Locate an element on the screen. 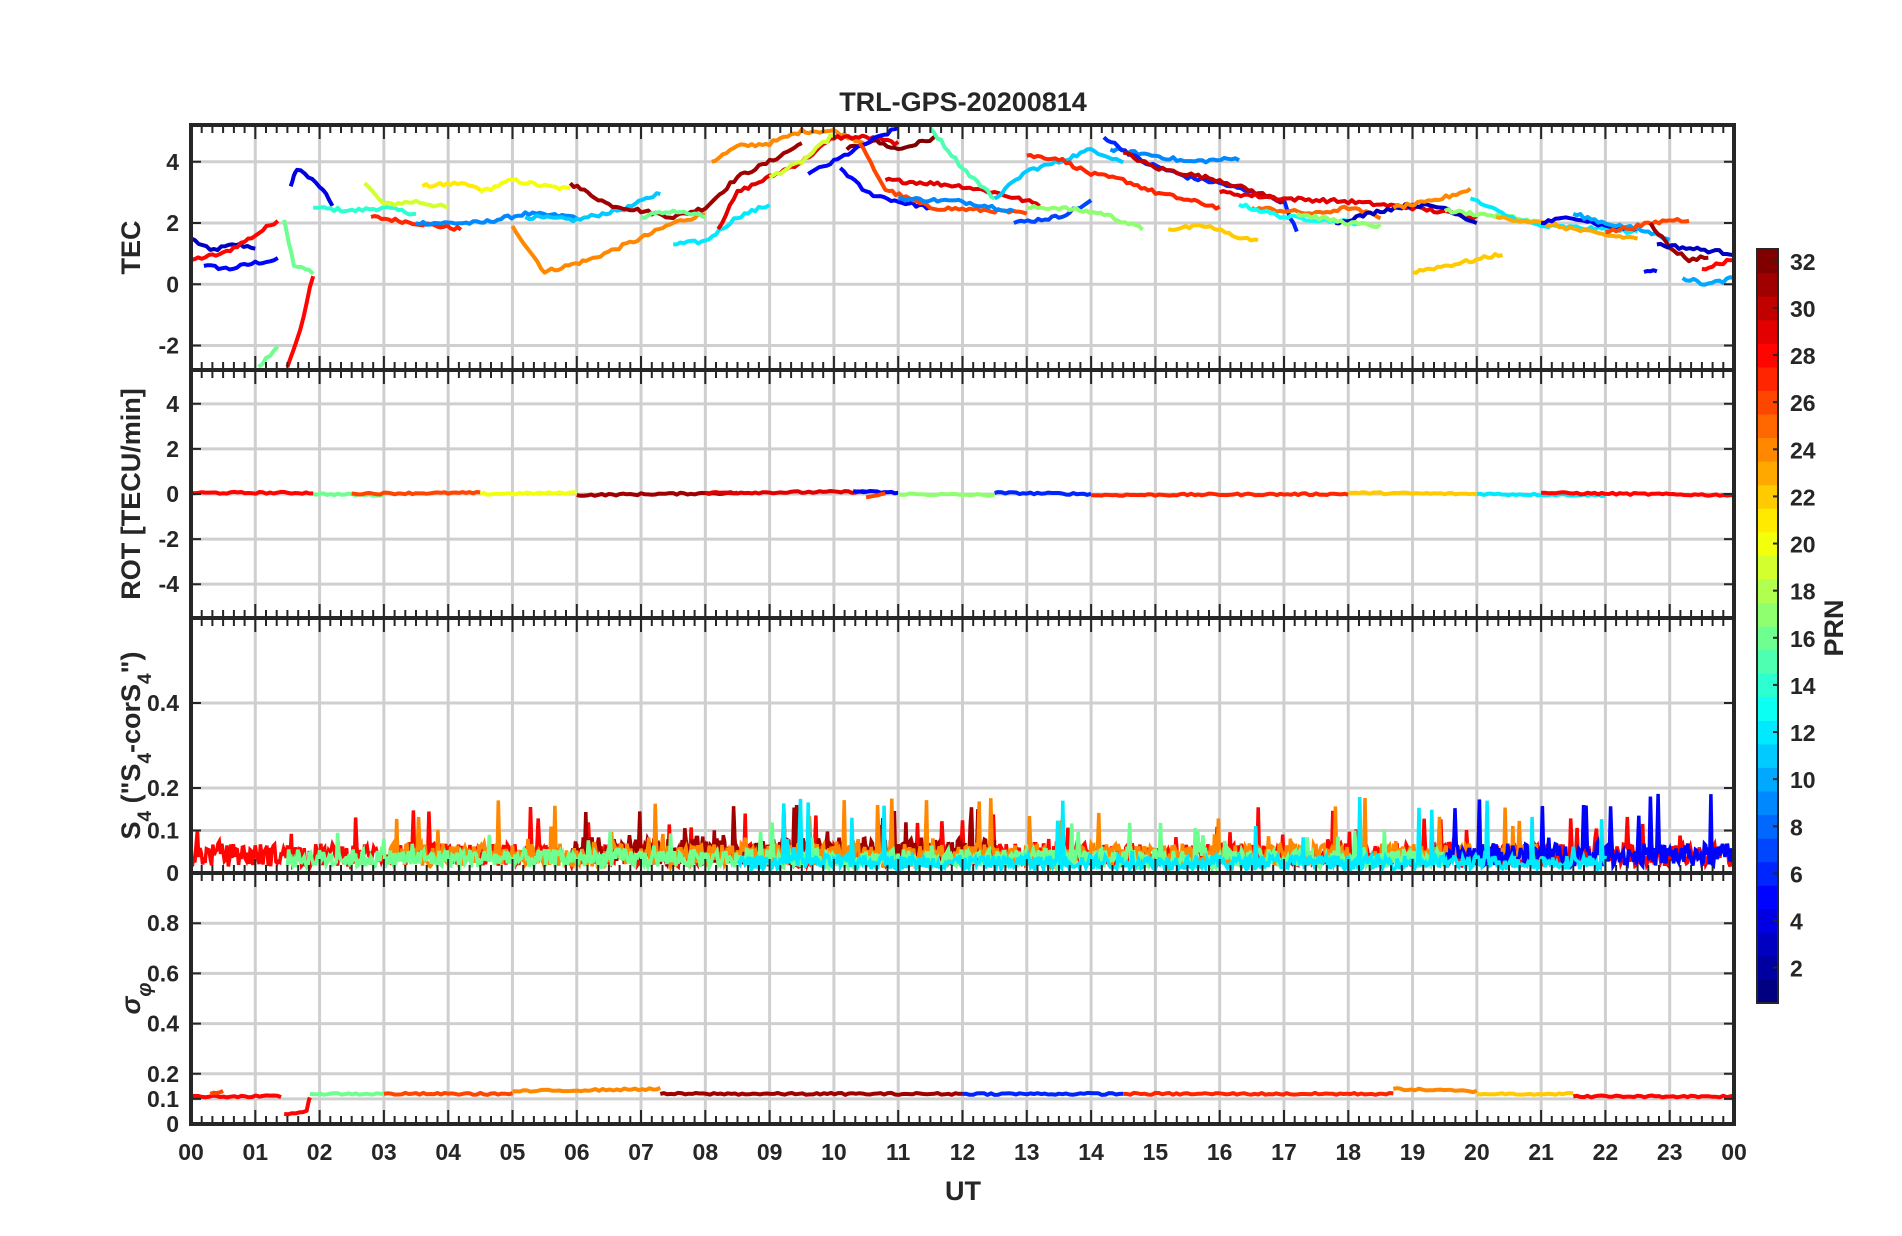 This screenshot has width=1902, height=1236. y-axis-label-s4: S4 ("S4-corS4") is located at coordinates (136, 746).